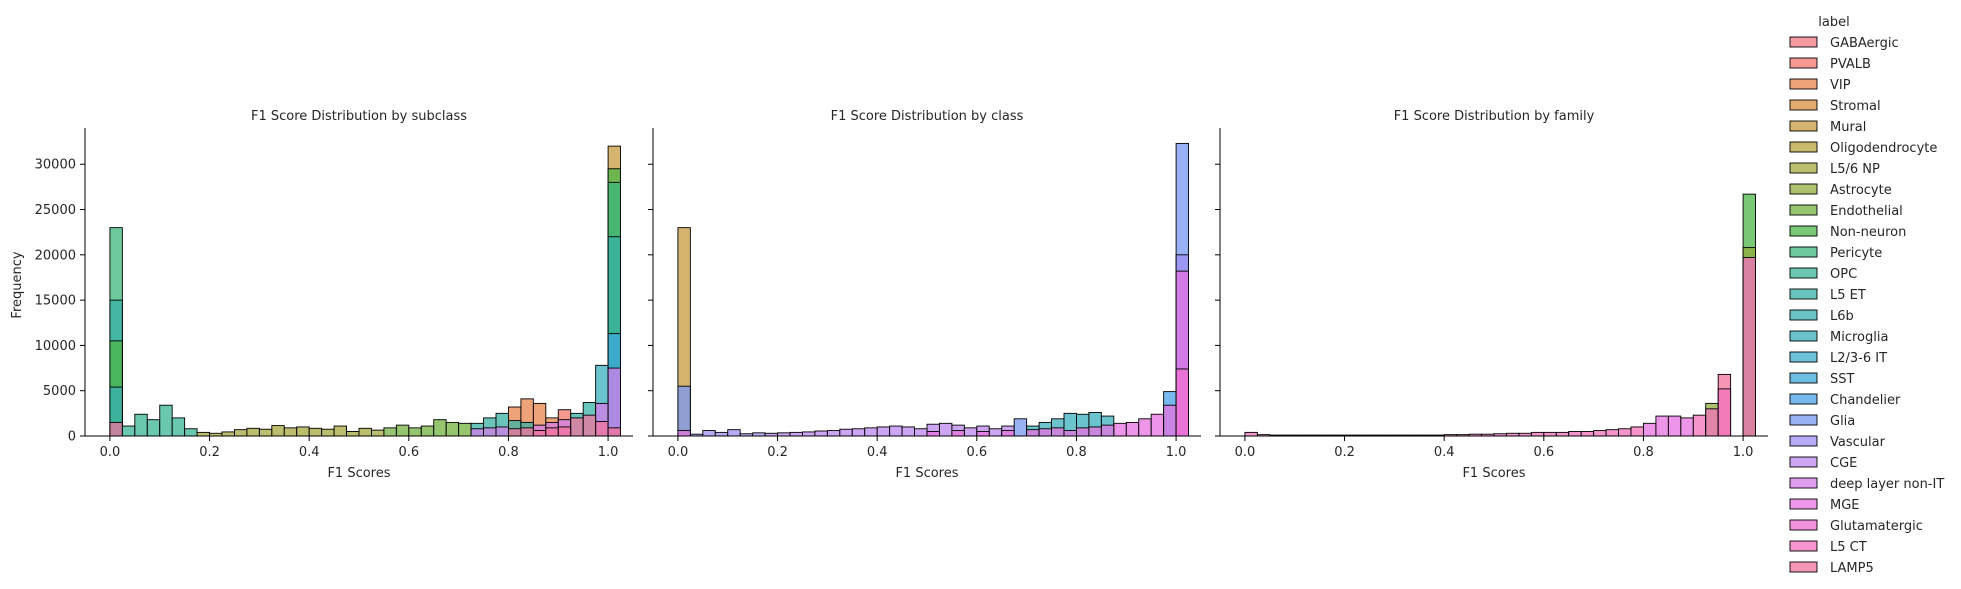  Describe the element at coordinates (927, 116) in the screenshot. I see `panel-title: F1 Score Distribution by class` at that location.